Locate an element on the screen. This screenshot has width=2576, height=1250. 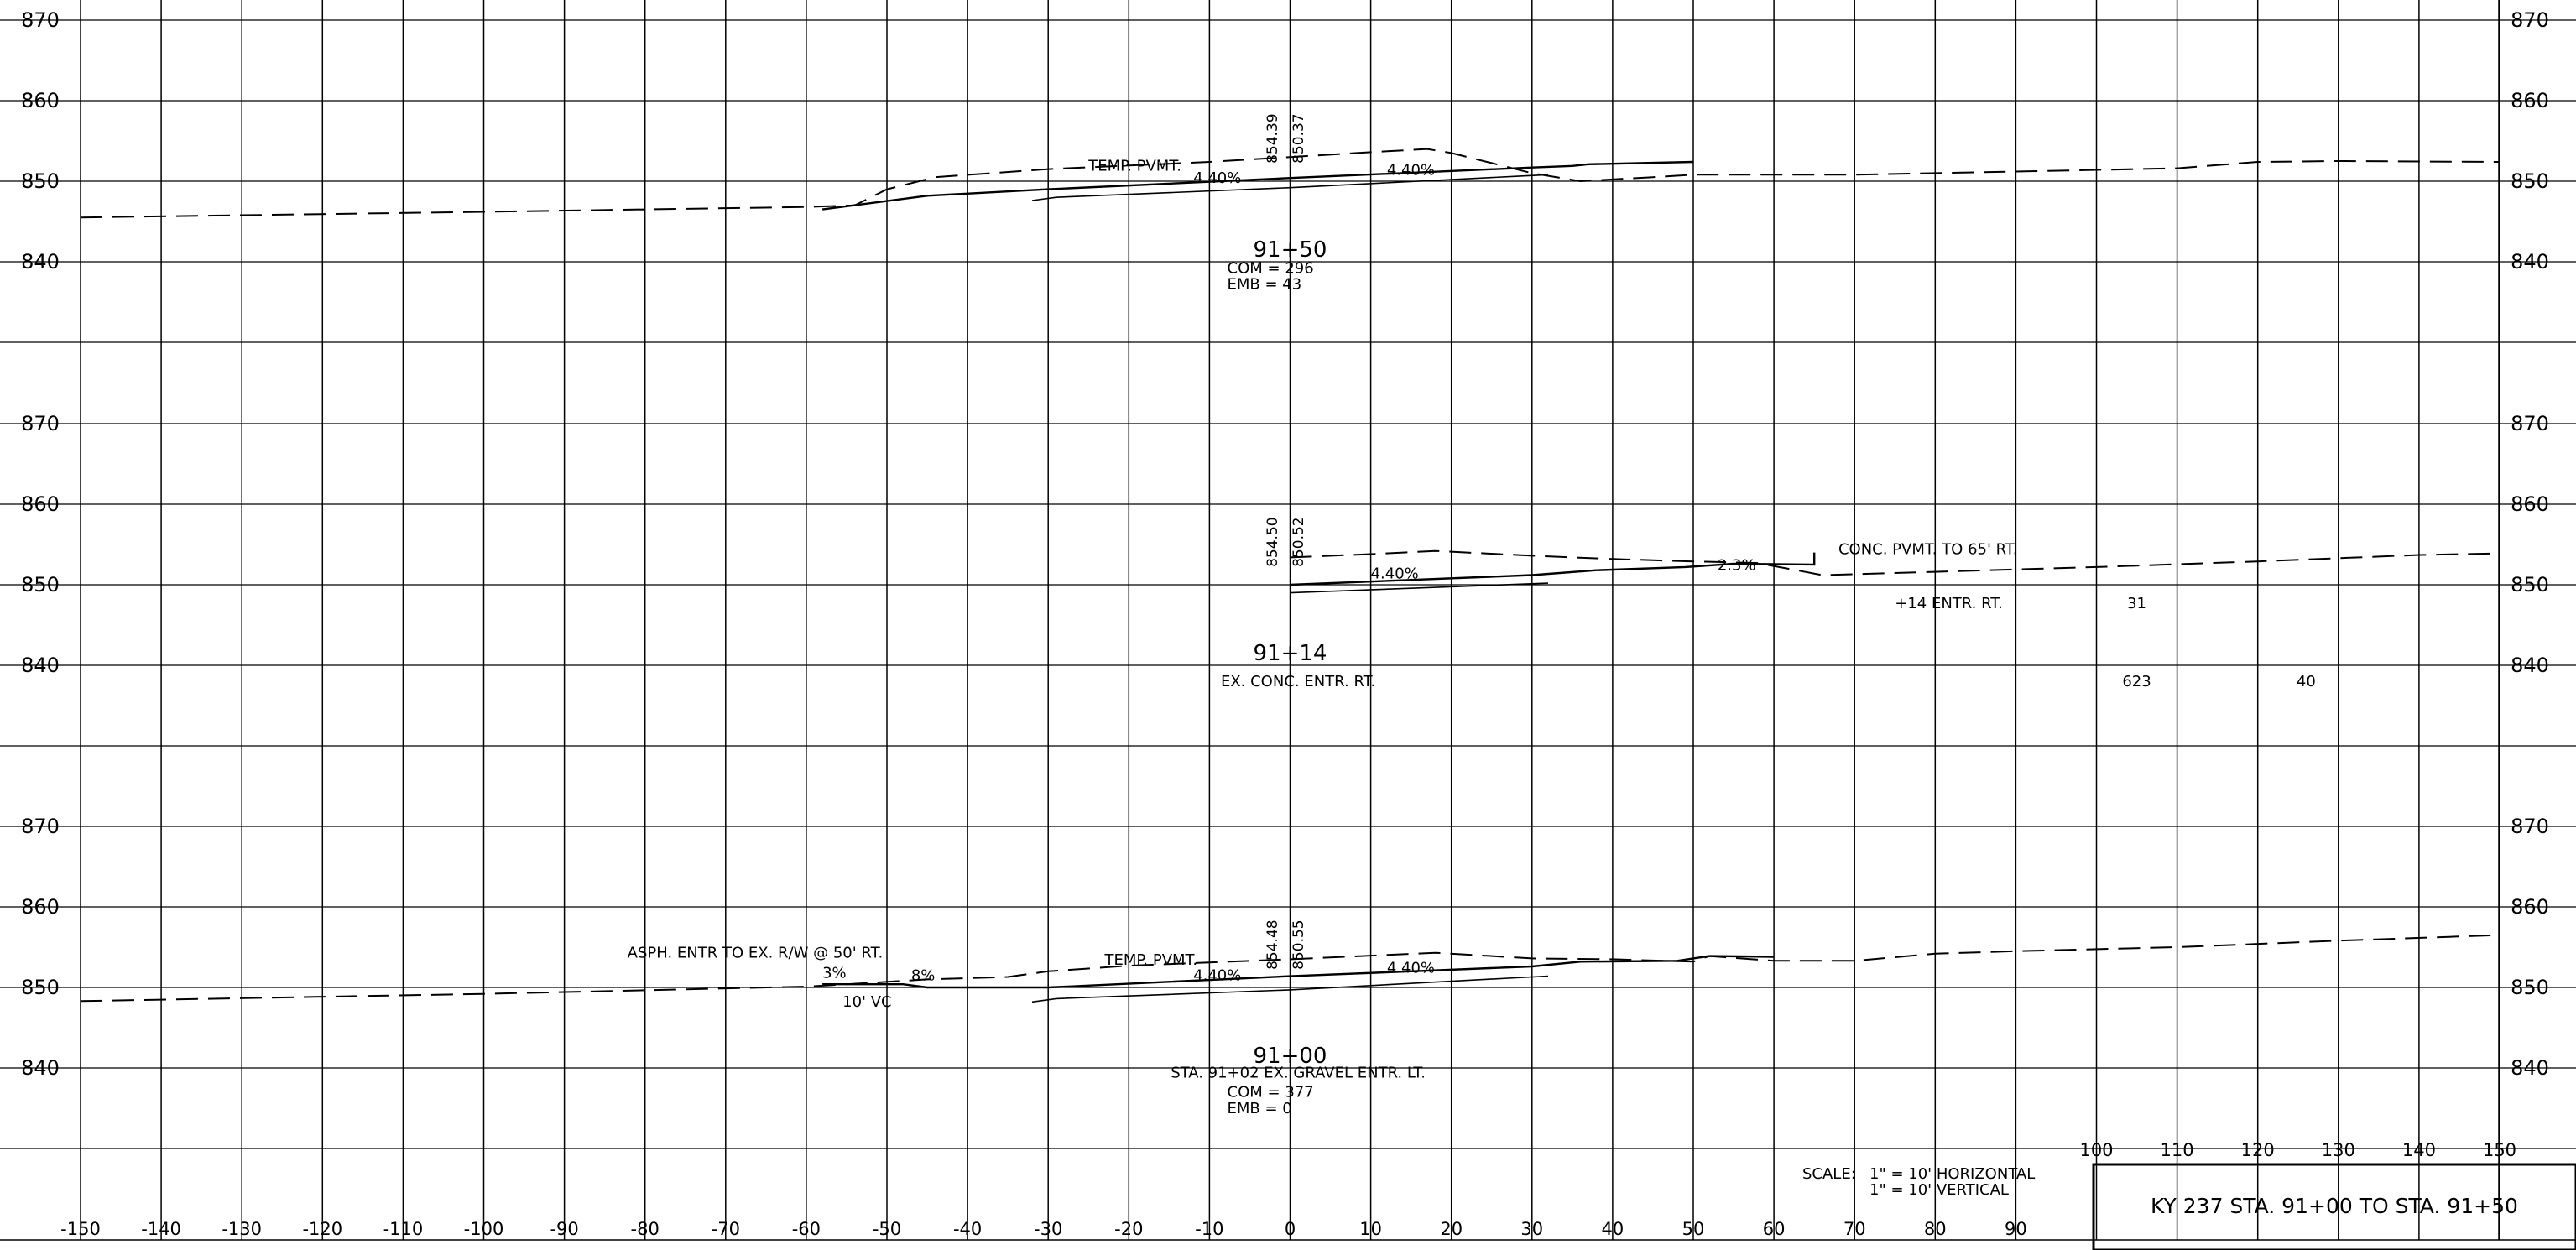
offset-tick-label-upper: 110 is located at coordinates (2177, 1150).